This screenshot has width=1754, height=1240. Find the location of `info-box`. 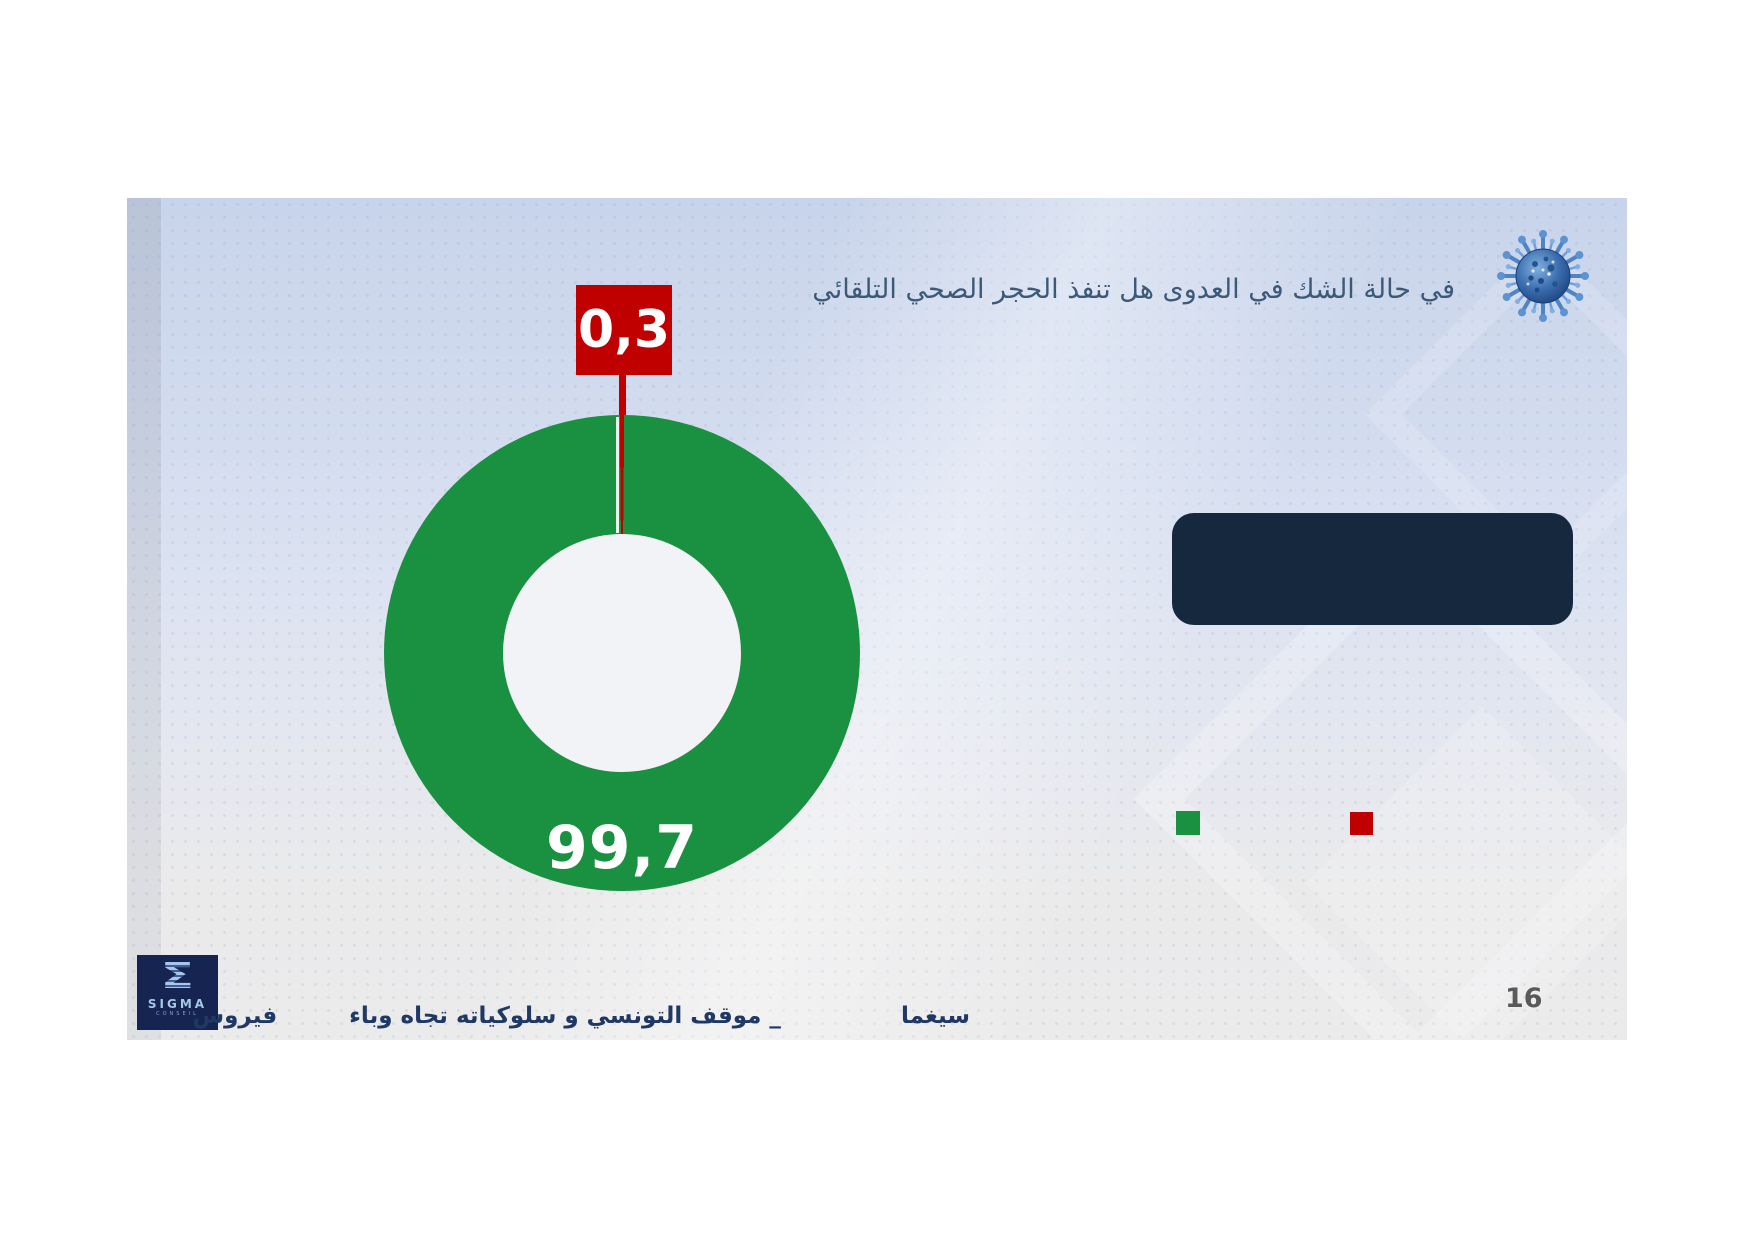

info-box is located at coordinates (1372, 569).